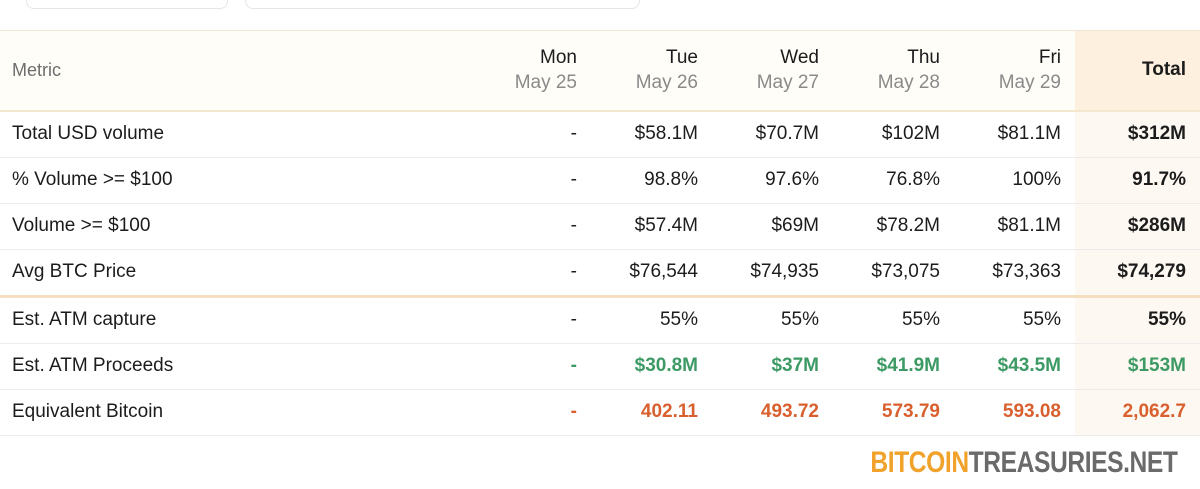  What do you see at coordinates (1029, 83) in the screenshot?
I see `day-date: May 29` at bounding box center [1029, 83].